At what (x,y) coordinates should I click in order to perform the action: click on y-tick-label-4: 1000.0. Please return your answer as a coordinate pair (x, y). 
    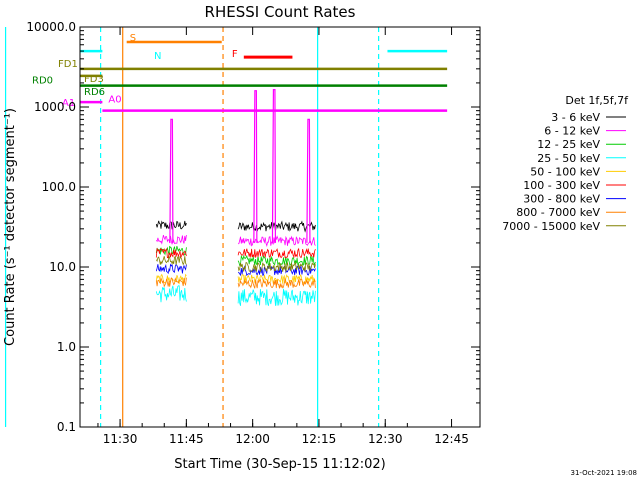
    Looking at the image, I should click on (55, 107).